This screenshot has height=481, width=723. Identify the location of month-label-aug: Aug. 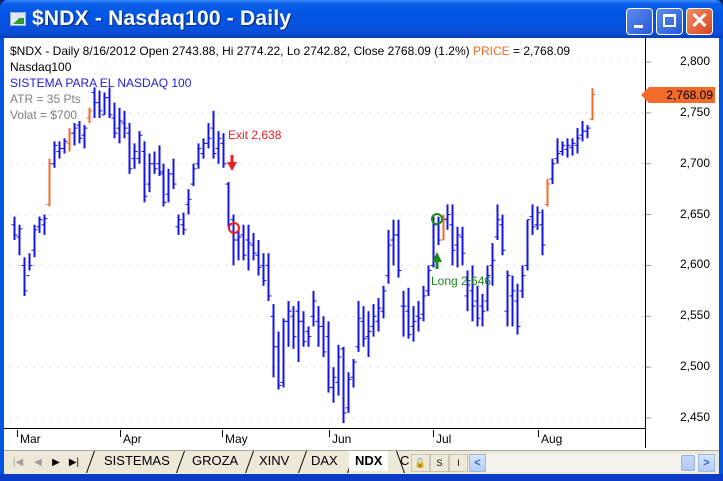
(550, 438).